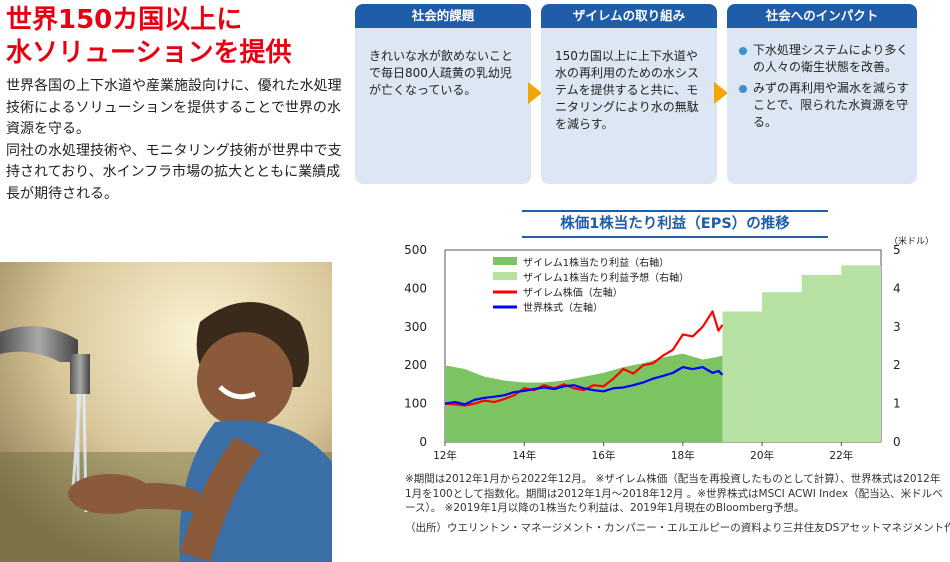 The width and height of the screenshot is (950, 562). What do you see at coordinates (841, 455) in the screenshot?
I see `x-tick-label: 22年` at bounding box center [841, 455].